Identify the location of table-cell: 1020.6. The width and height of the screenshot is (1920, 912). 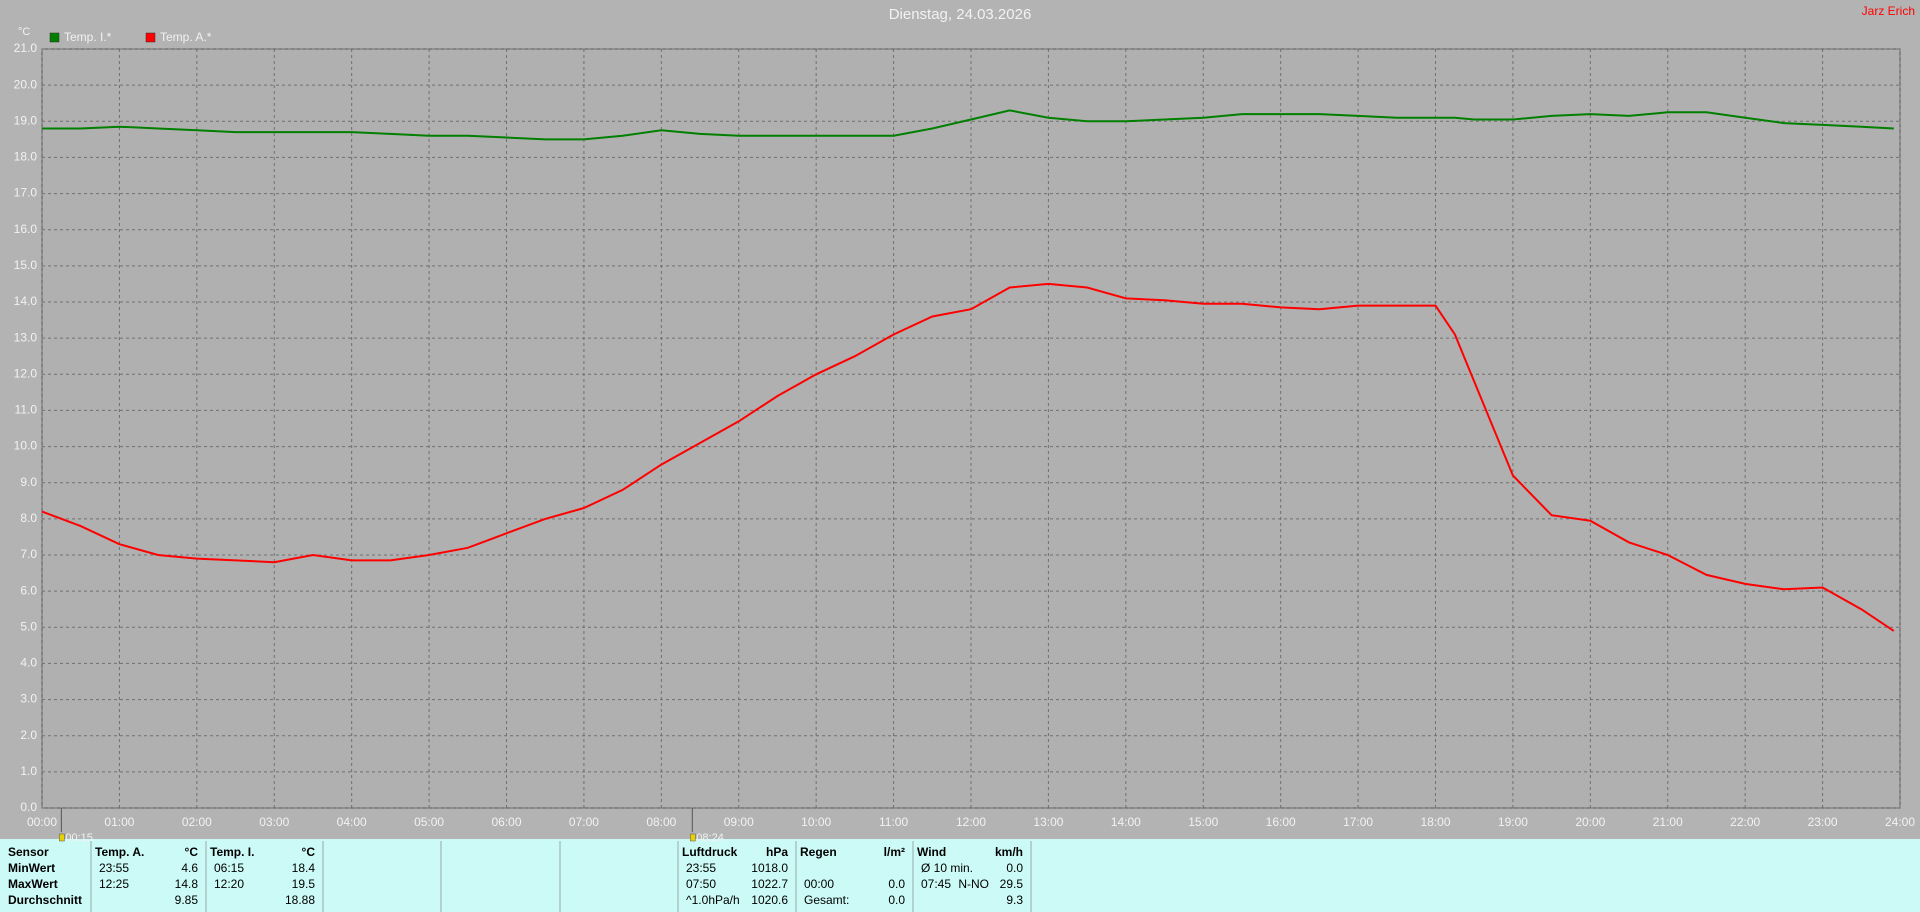
(769, 900).